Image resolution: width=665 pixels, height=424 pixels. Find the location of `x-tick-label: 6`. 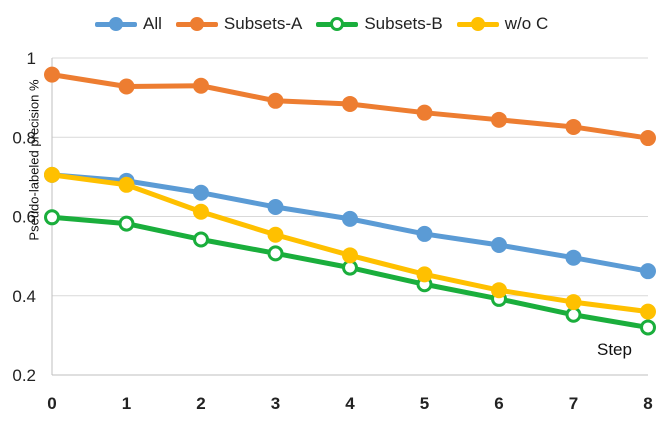

x-tick-label: 6 is located at coordinates (498, 403).